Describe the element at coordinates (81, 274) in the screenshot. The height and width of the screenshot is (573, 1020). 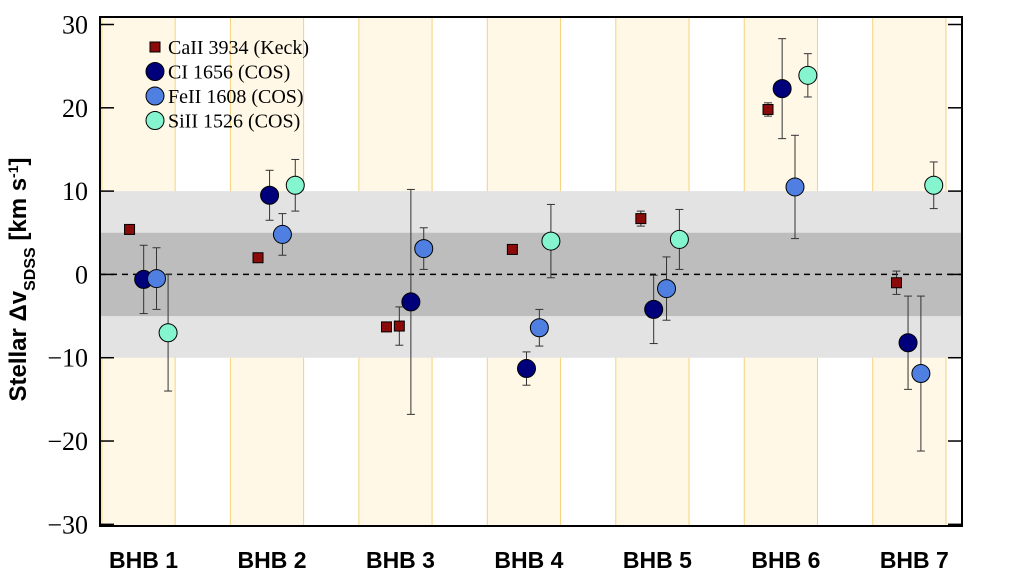
I see `y-tick-label: 0` at that location.